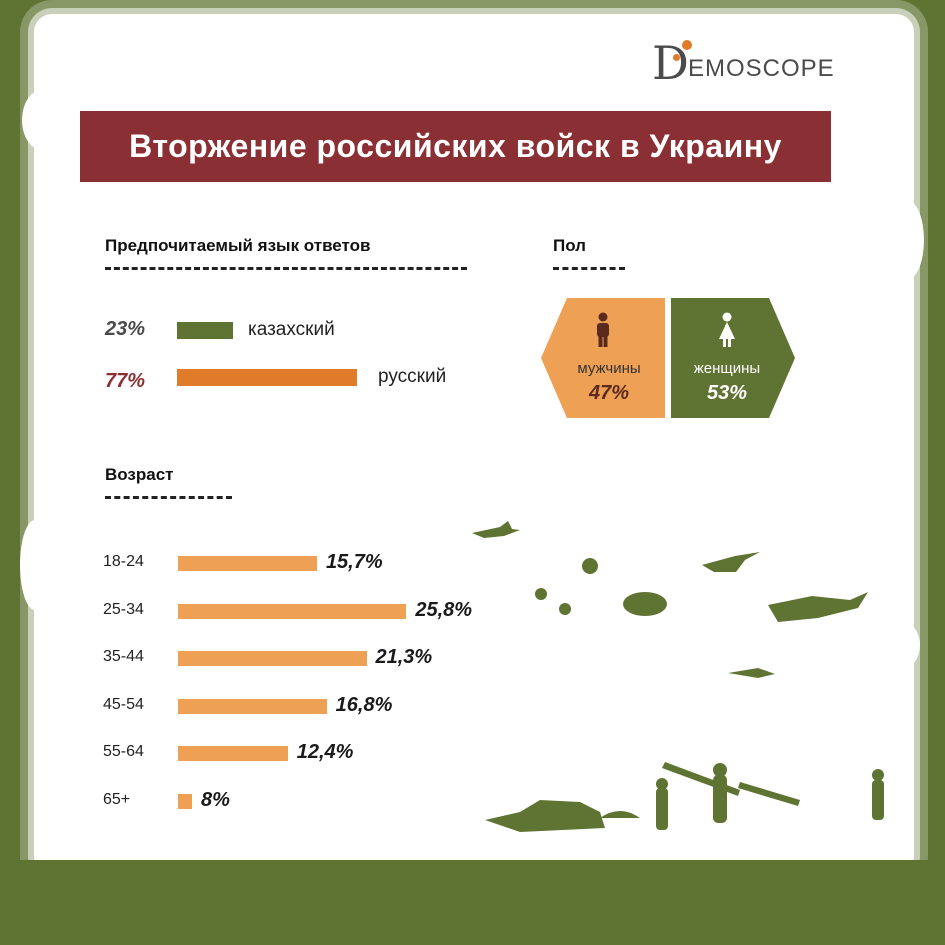 This screenshot has height=945, width=945. I want to click on age-value-label: 25,8%, so click(444, 609).